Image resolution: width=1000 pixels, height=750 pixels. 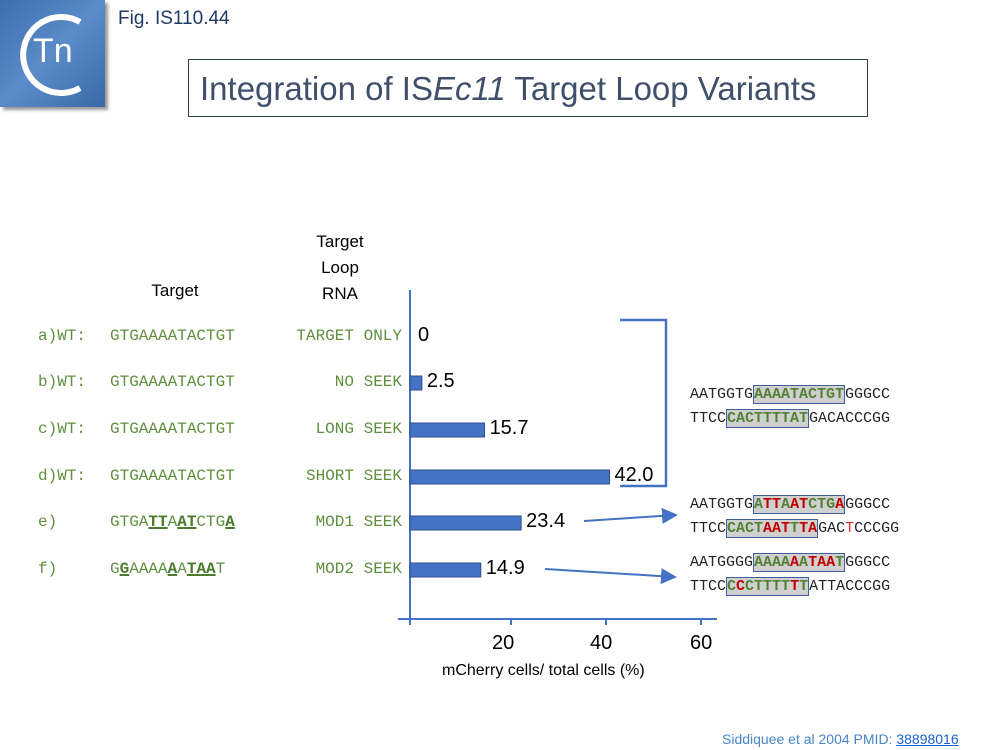 What do you see at coordinates (634, 475) in the screenshot?
I see `bar-value-label: 42.0` at bounding box center [634, 475].